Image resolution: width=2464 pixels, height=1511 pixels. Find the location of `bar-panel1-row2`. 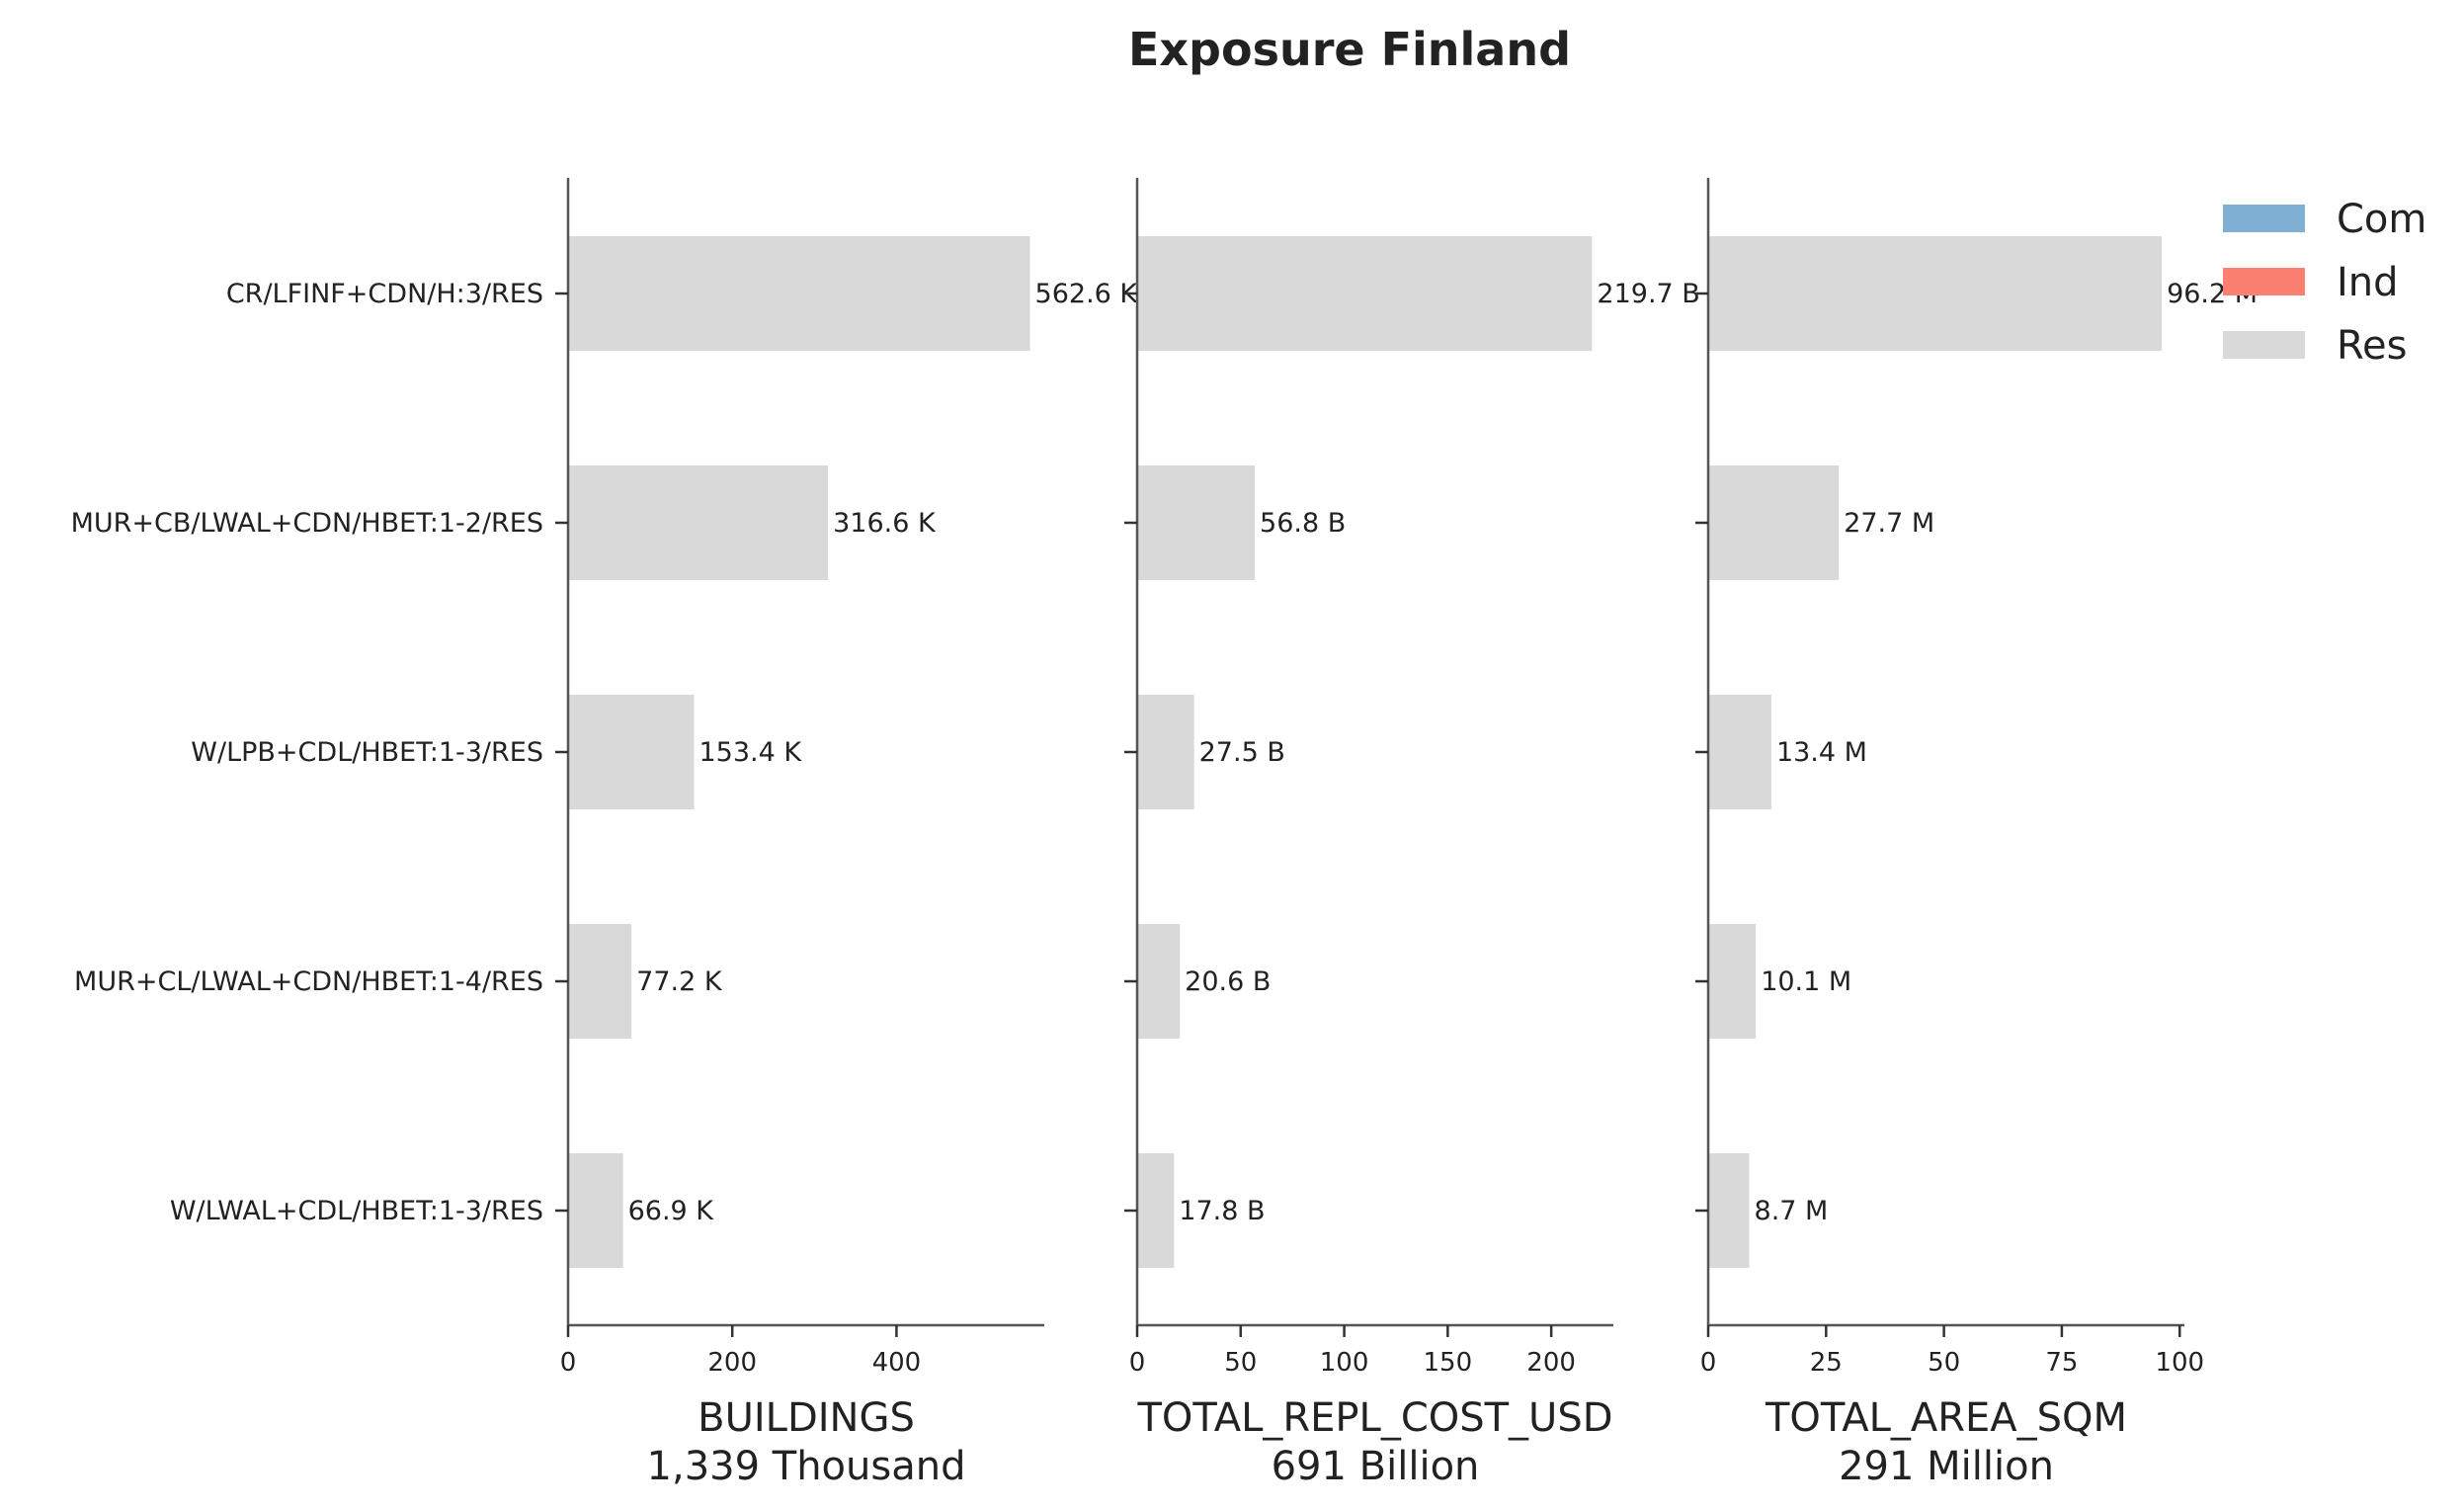

bar-panel1-row2 is located at coordinates (698, 522).